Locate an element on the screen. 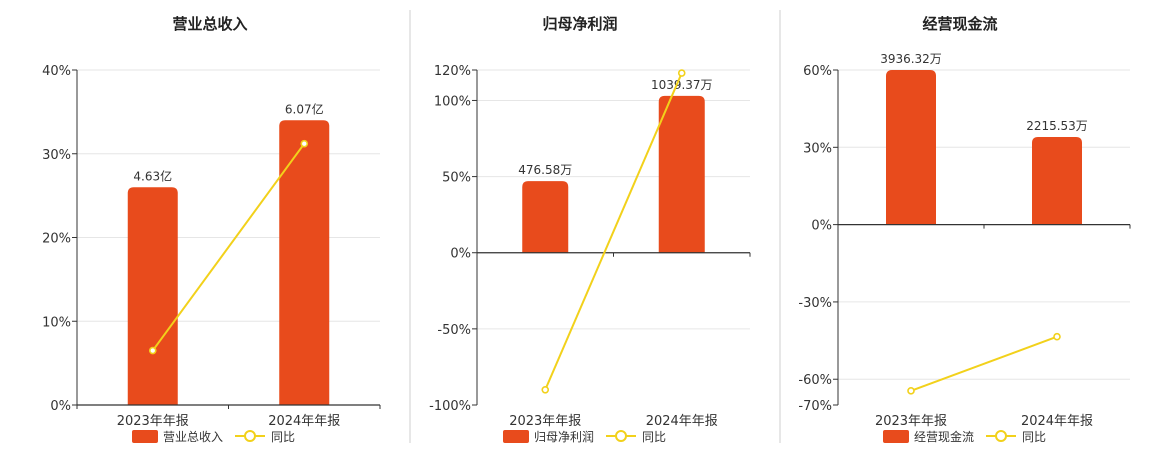  y-tick-label: -70% is located at coordinates (815, 406).